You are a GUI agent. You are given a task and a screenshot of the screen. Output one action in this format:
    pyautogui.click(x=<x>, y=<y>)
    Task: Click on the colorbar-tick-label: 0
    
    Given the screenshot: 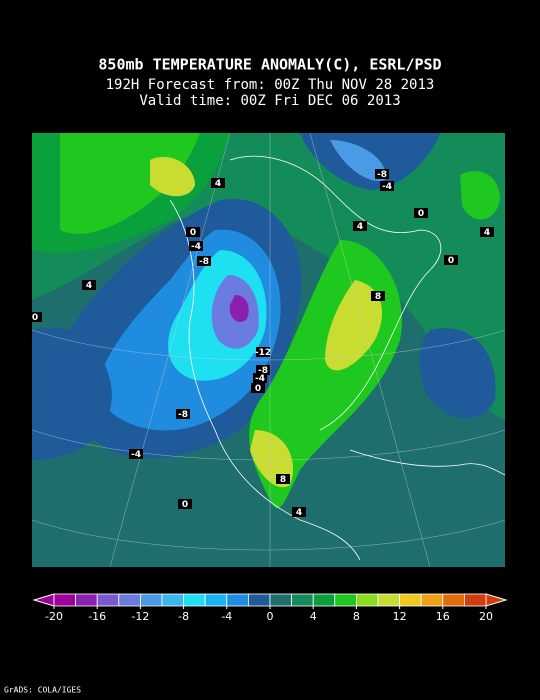 What is the action you would take?
    pyautogui.click(x=270, y=616)
    